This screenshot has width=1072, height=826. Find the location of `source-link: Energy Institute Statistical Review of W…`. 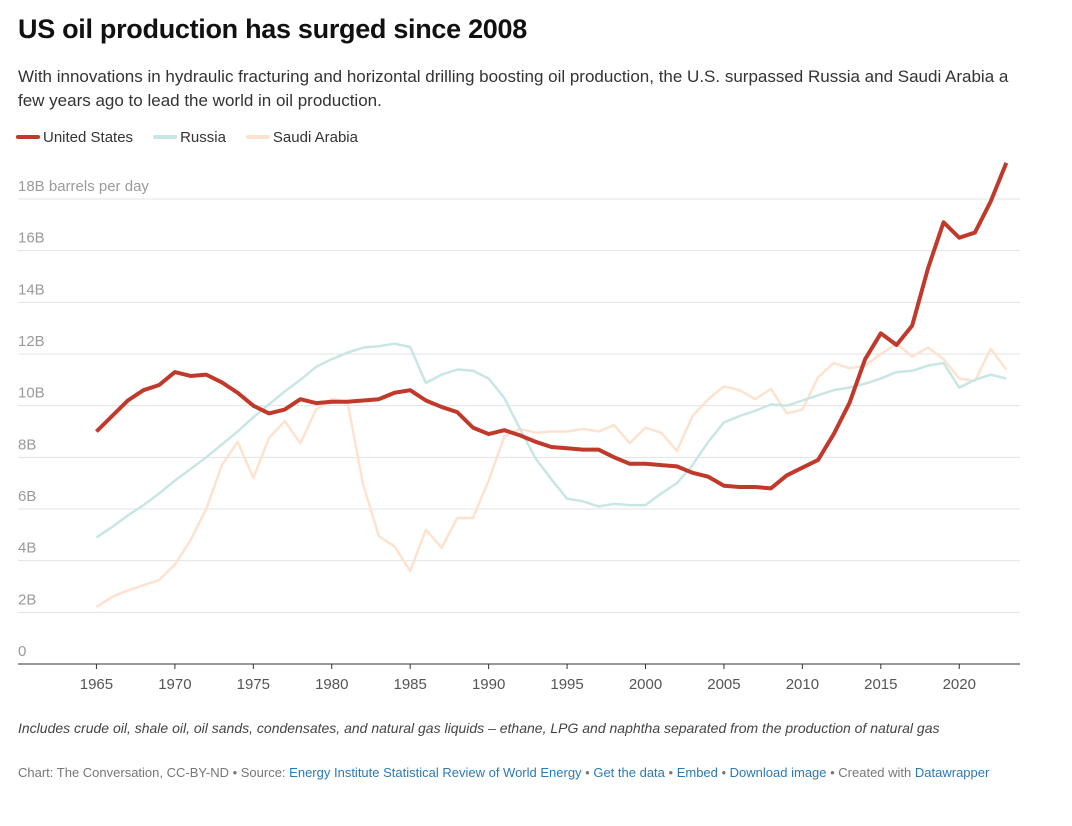

source-link: Energy Institute Statistical Review of W… is located at coordinates (435, 772).